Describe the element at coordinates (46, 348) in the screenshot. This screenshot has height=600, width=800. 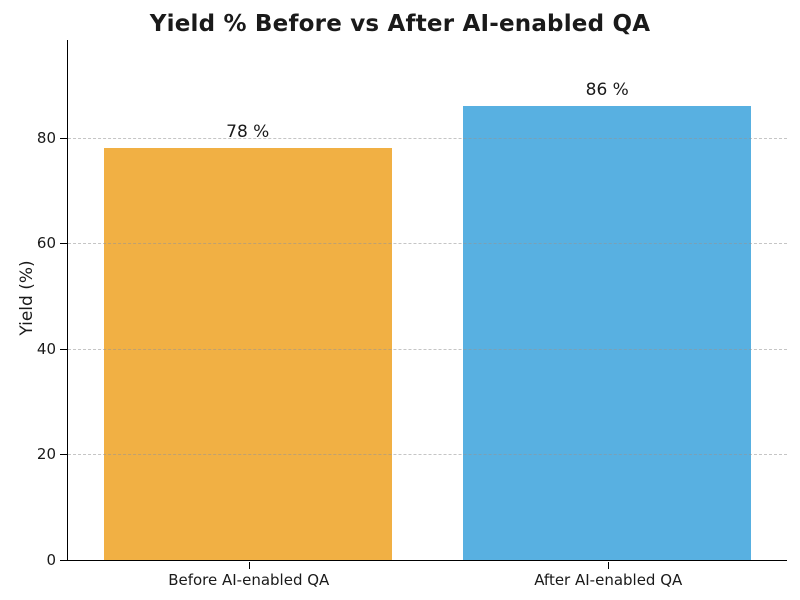
I see `y-tick-label-40: 40` at that location.